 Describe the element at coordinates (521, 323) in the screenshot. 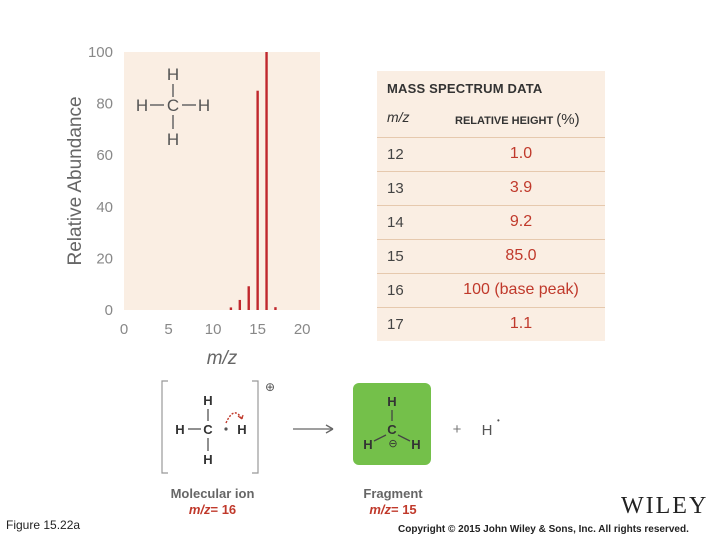

I see `cell-relative-height: 1.1` at that location.